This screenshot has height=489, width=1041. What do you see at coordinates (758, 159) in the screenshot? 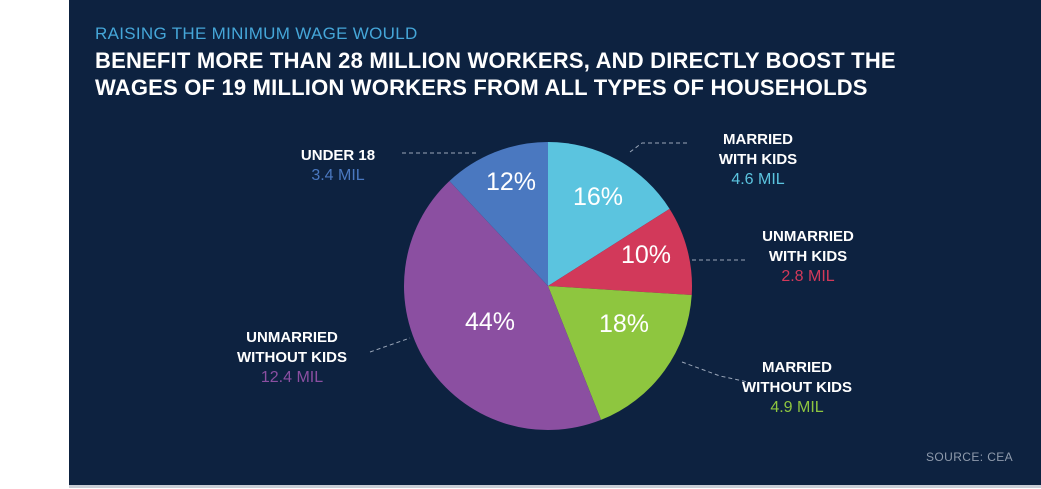
I see `slice-category-label-0-1: WITH KIDS` at bounding box center [758, 159].